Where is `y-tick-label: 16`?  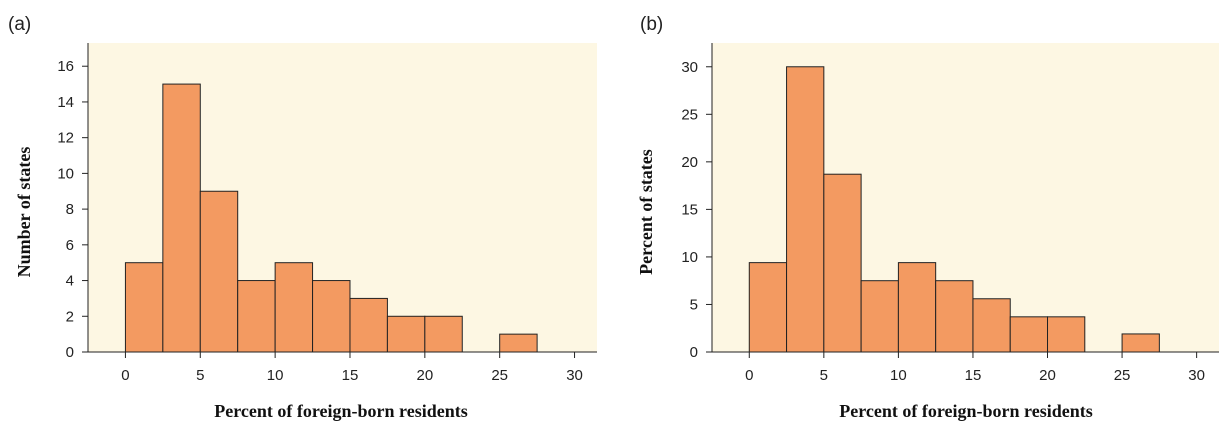
y-tick-label: 16 is located at coordinates (65, 66).